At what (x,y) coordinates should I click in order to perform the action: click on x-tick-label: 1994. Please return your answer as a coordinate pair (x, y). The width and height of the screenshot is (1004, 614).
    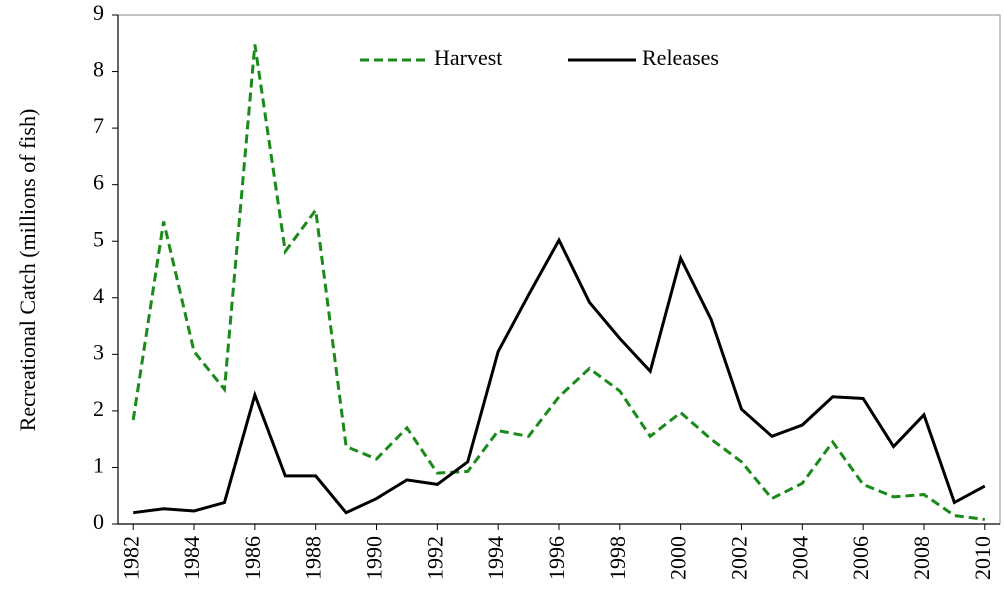
    Looking at the image, I should click on (495, 558).